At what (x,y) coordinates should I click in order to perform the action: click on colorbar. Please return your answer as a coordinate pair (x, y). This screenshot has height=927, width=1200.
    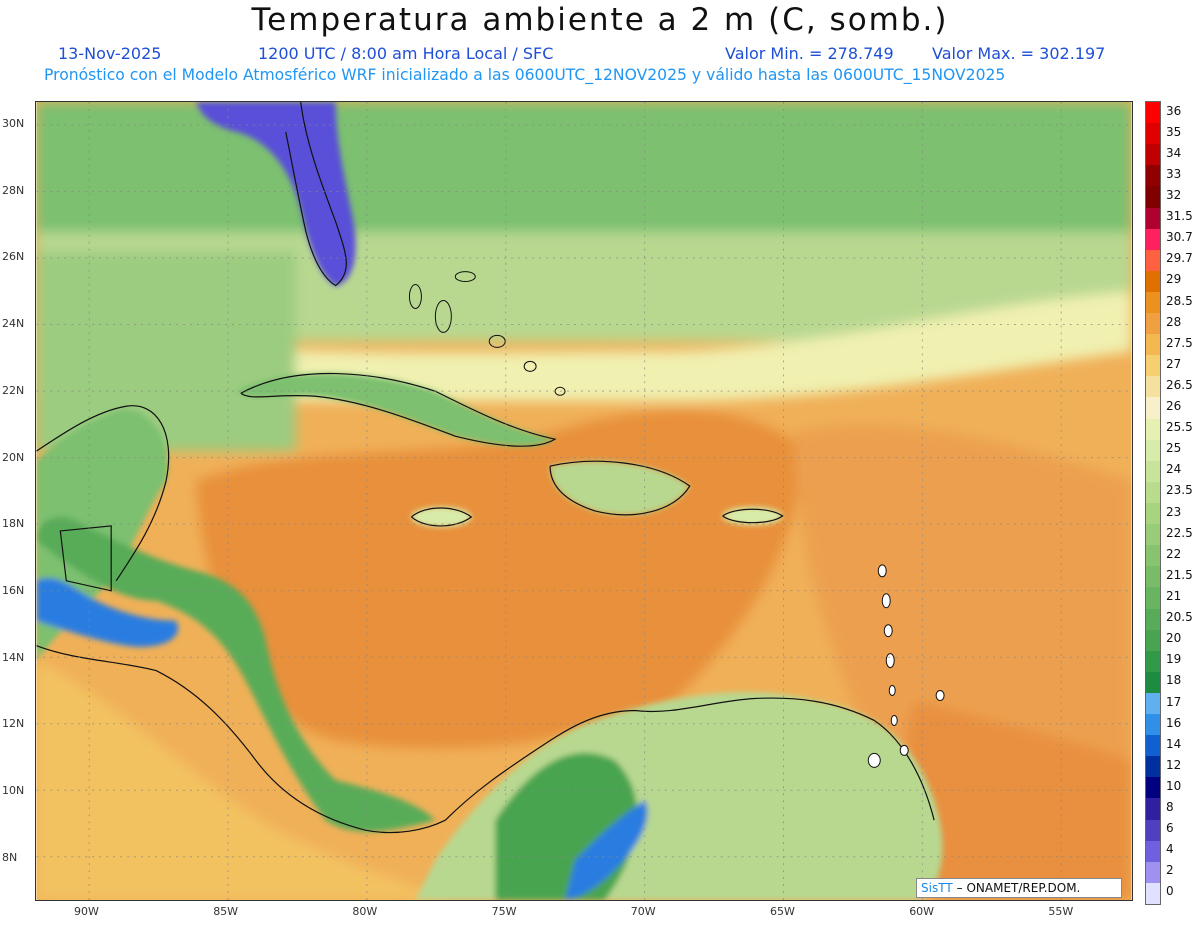
    Looking at the image, I should click on (1153, 503).